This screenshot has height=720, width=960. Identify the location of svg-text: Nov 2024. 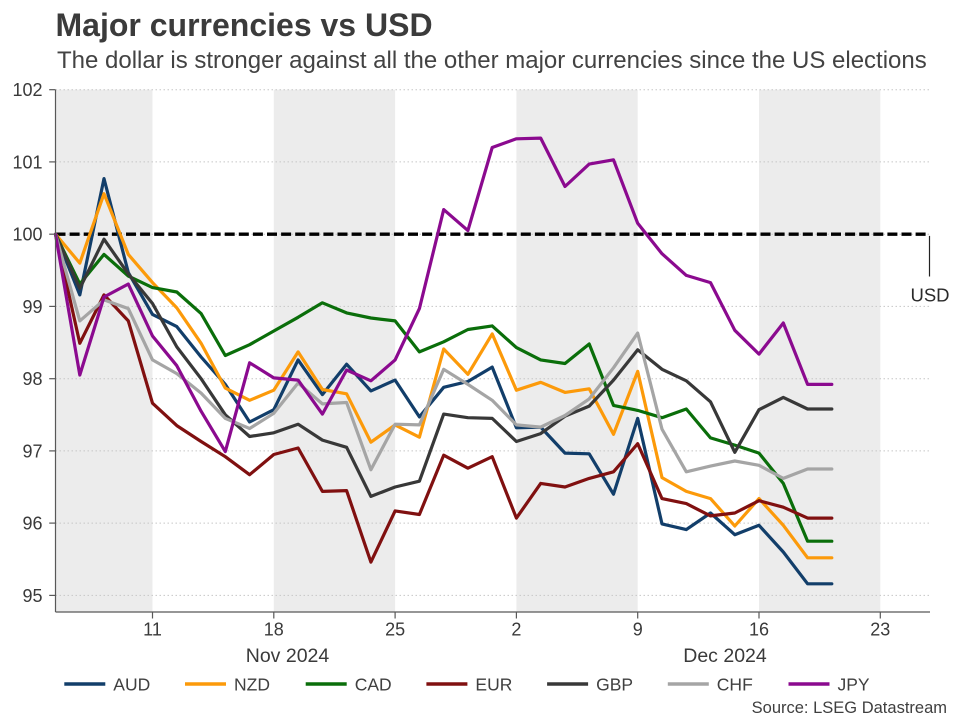
(288, 656).